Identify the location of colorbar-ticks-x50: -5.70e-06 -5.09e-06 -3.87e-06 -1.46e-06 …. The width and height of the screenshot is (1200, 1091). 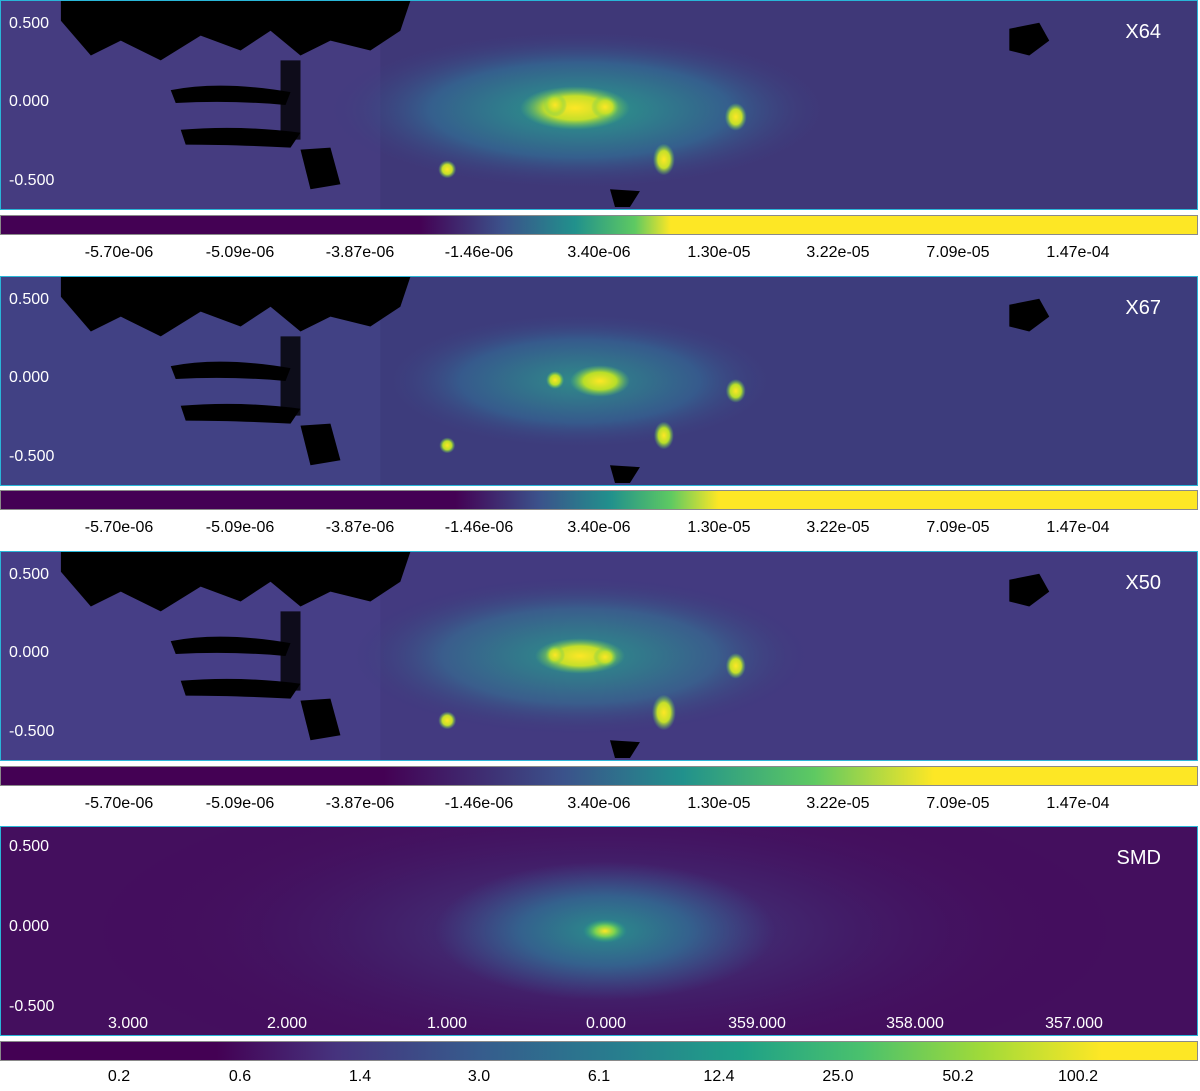
(600, 802).